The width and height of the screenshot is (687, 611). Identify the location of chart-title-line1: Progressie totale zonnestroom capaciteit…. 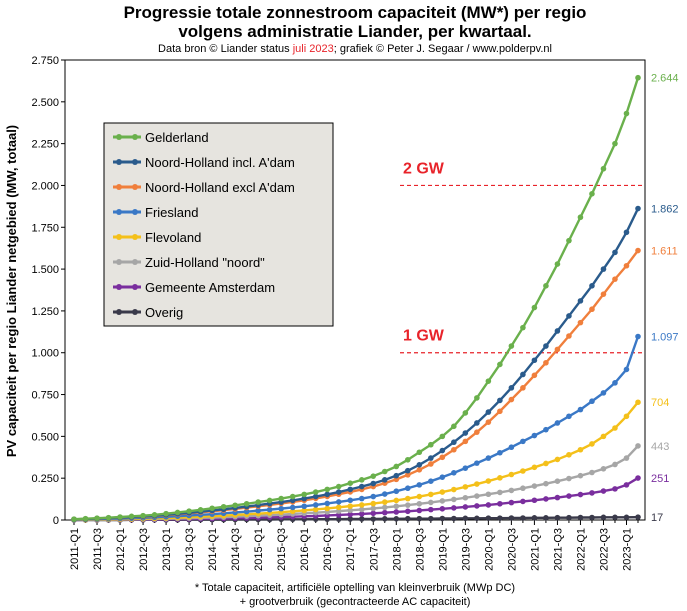
(355, 12).